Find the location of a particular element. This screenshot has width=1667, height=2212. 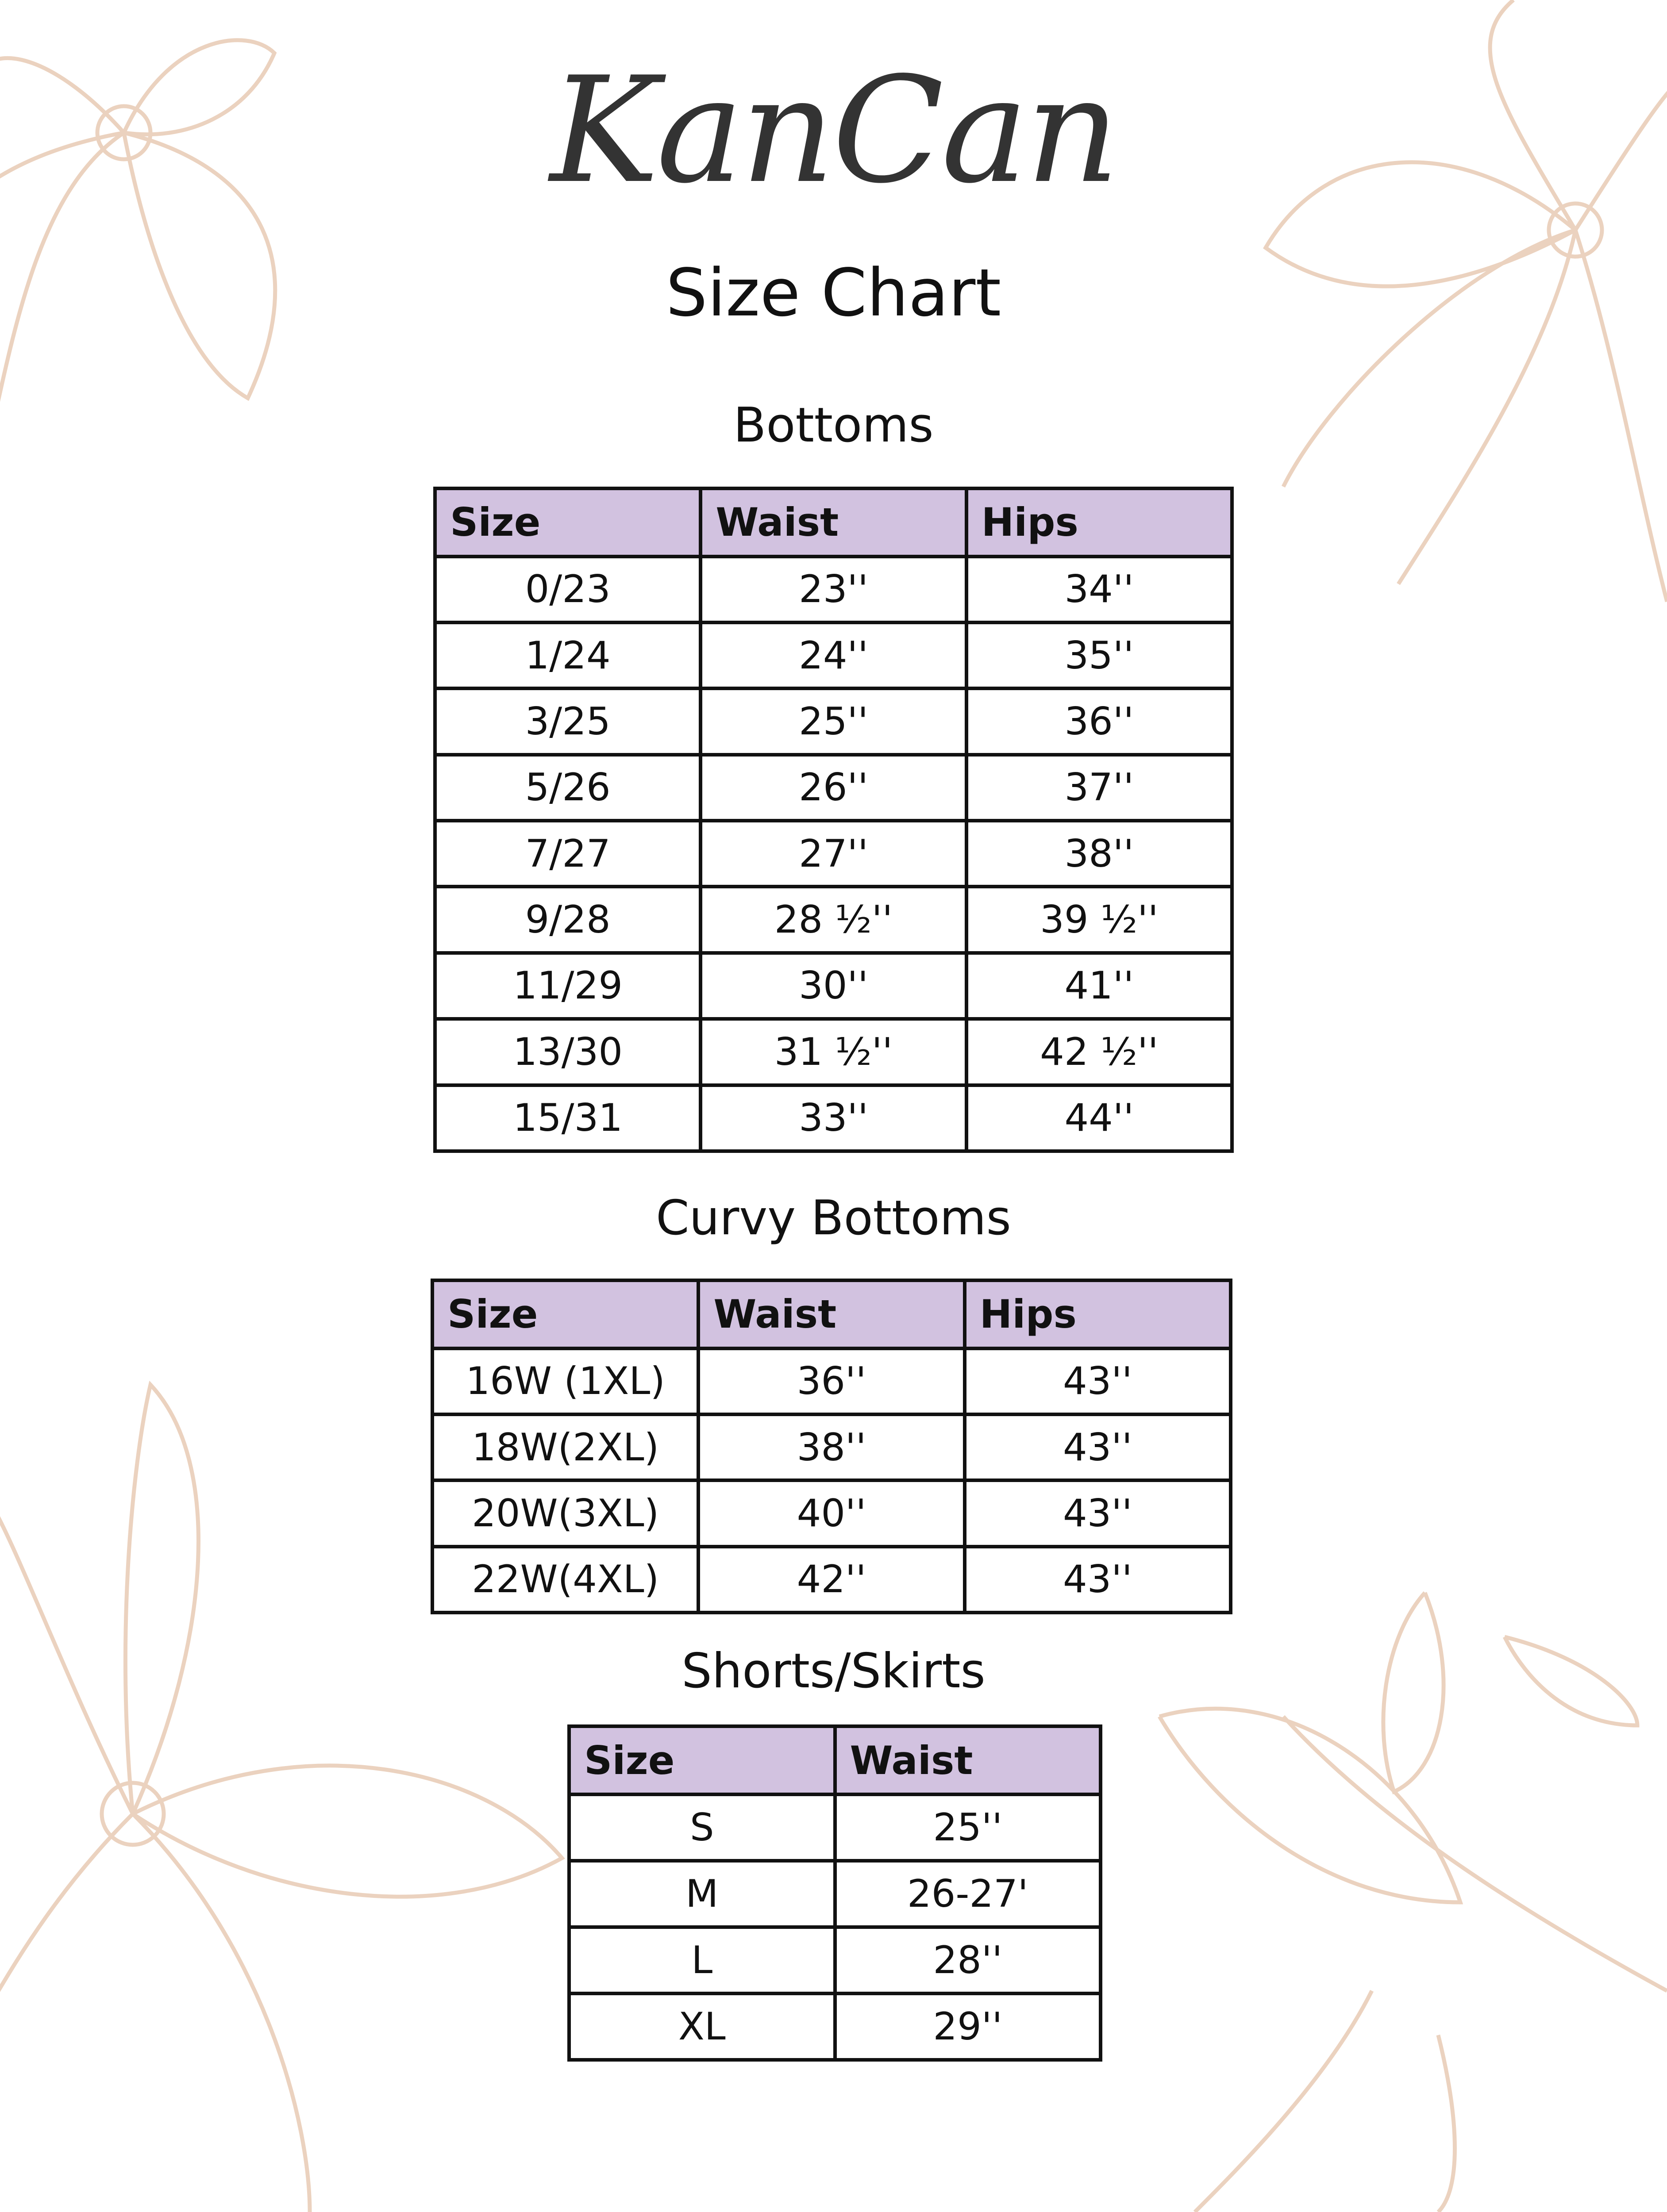

brand-logo: KanCan is located at coordinates (835, 131).